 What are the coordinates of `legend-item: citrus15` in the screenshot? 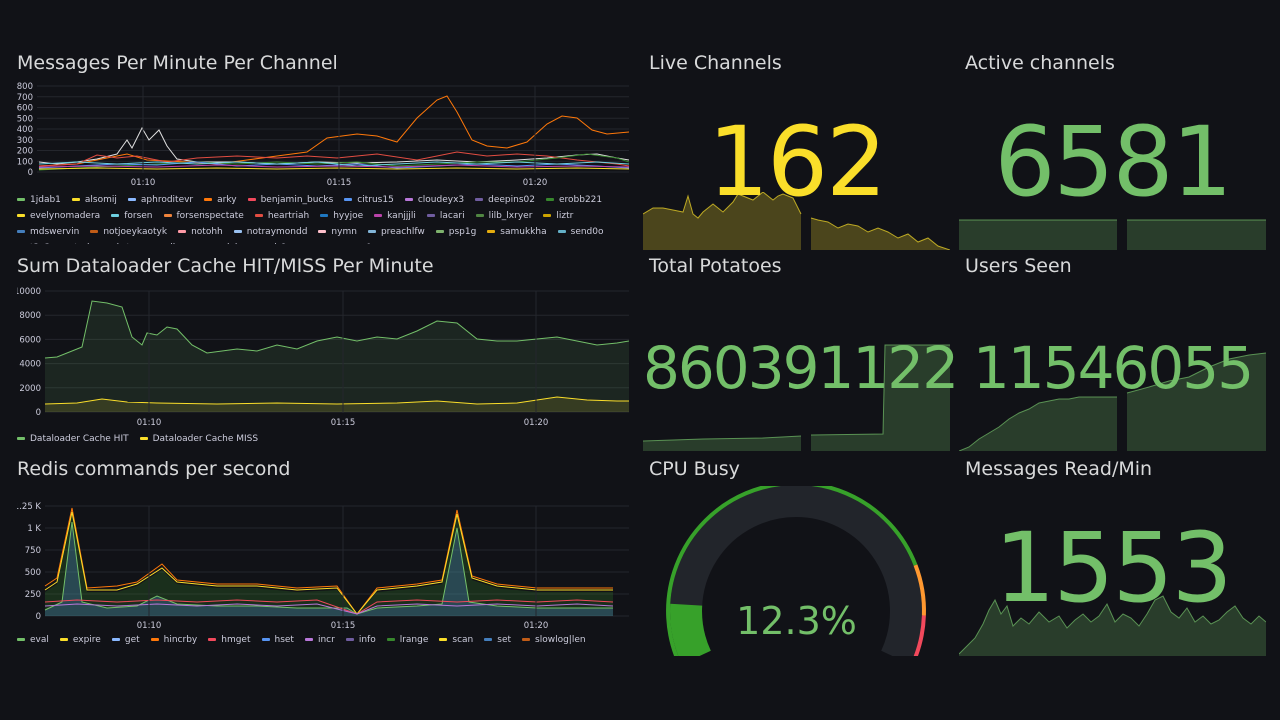 It's located at (369, 200).